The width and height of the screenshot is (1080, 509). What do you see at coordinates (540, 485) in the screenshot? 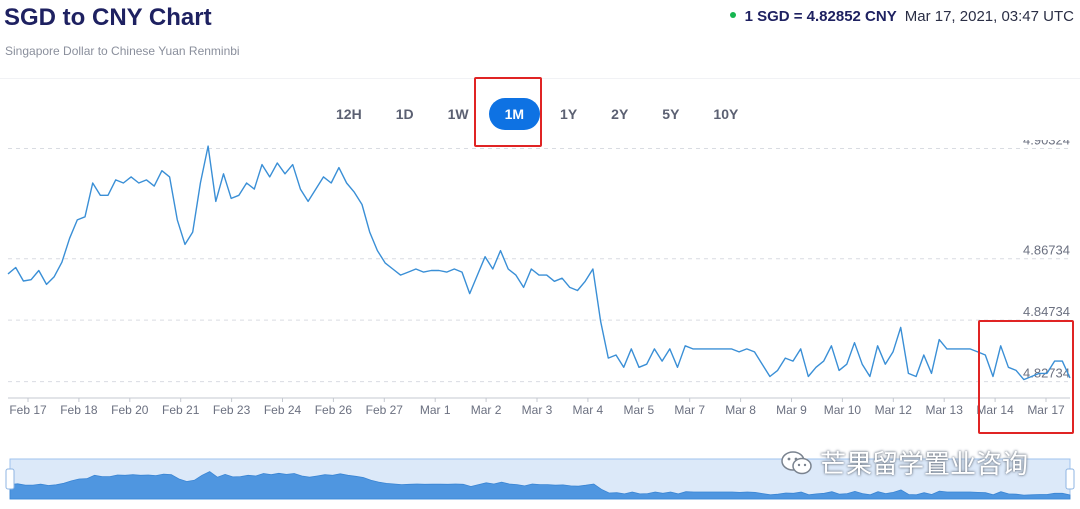
I see `navigator-area` at bounding box center [540, 485].